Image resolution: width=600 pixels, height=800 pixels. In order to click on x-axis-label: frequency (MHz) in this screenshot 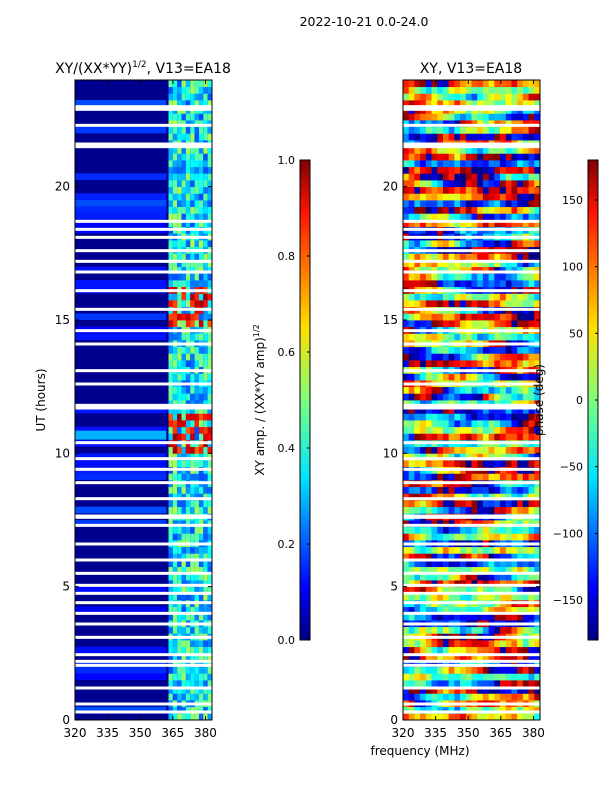, I will do `click(419, 751)`.